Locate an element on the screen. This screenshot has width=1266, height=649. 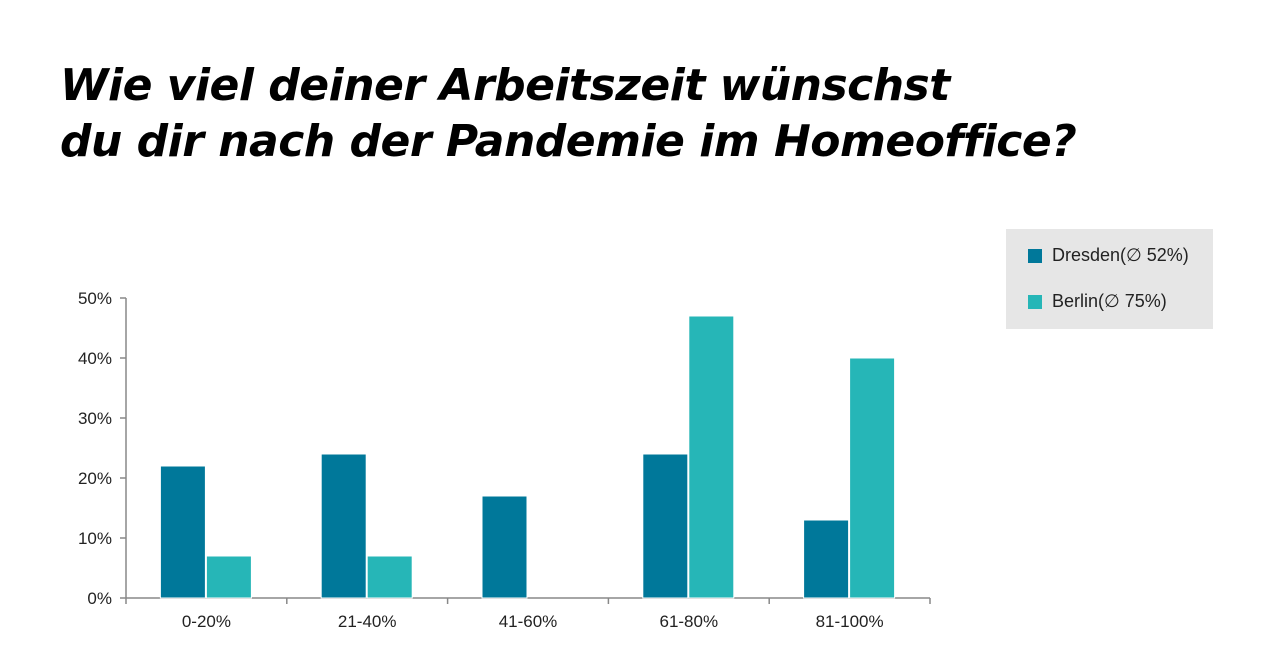
chart-title-line-2: du dir nach der Pandemie im Homeoffice? is located at coordinates (568, 141).